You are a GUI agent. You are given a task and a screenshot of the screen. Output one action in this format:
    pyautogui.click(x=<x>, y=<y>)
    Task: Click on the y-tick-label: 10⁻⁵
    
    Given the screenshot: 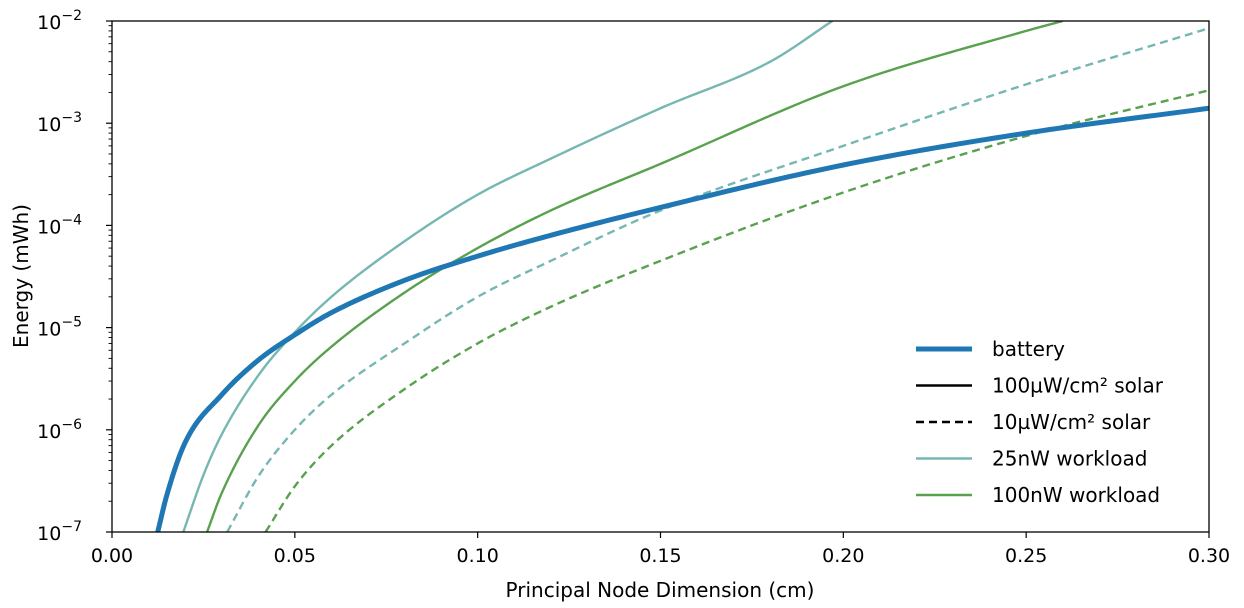 What is the action you would take?
    pyautogui.click(x=59, y=328)
    